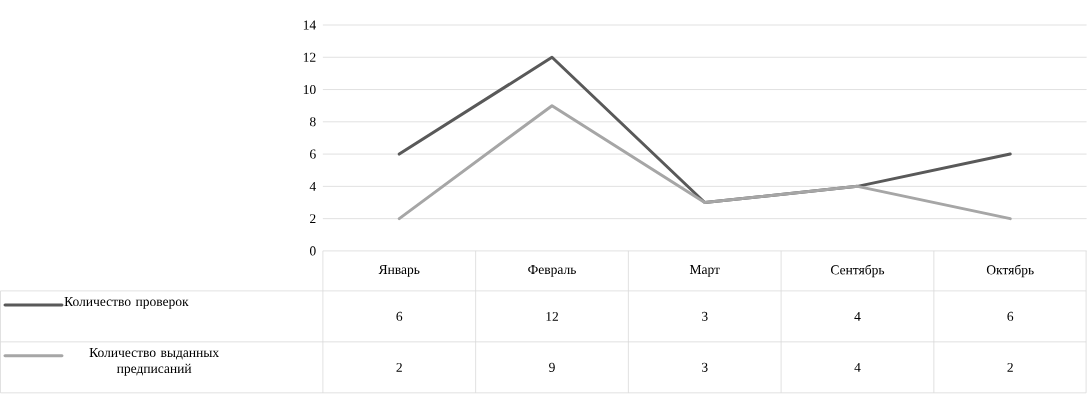 Image resolution: width=1087 pixels, height=408 pixels. What do you see at coordinates (126, 303) in the screenshot?
I see `legend-label: Количество проверок` at bounding box center [126, 303].